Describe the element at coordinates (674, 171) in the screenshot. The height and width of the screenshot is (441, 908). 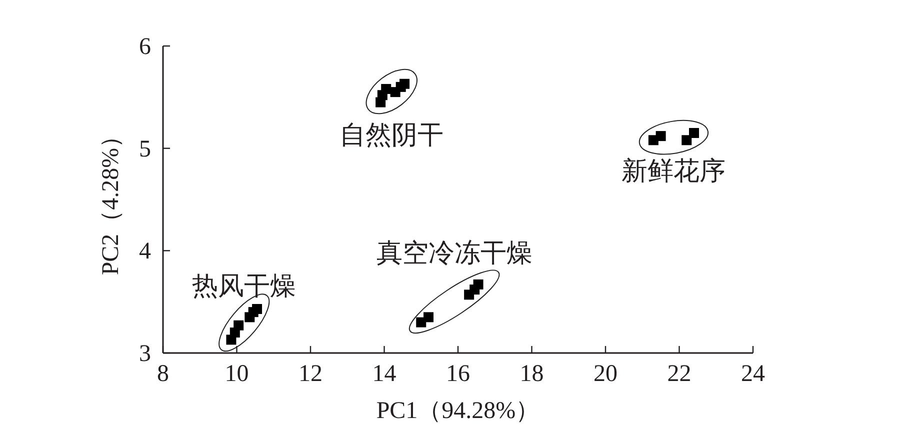
I see `series-label: 新鲜花序` at that location.